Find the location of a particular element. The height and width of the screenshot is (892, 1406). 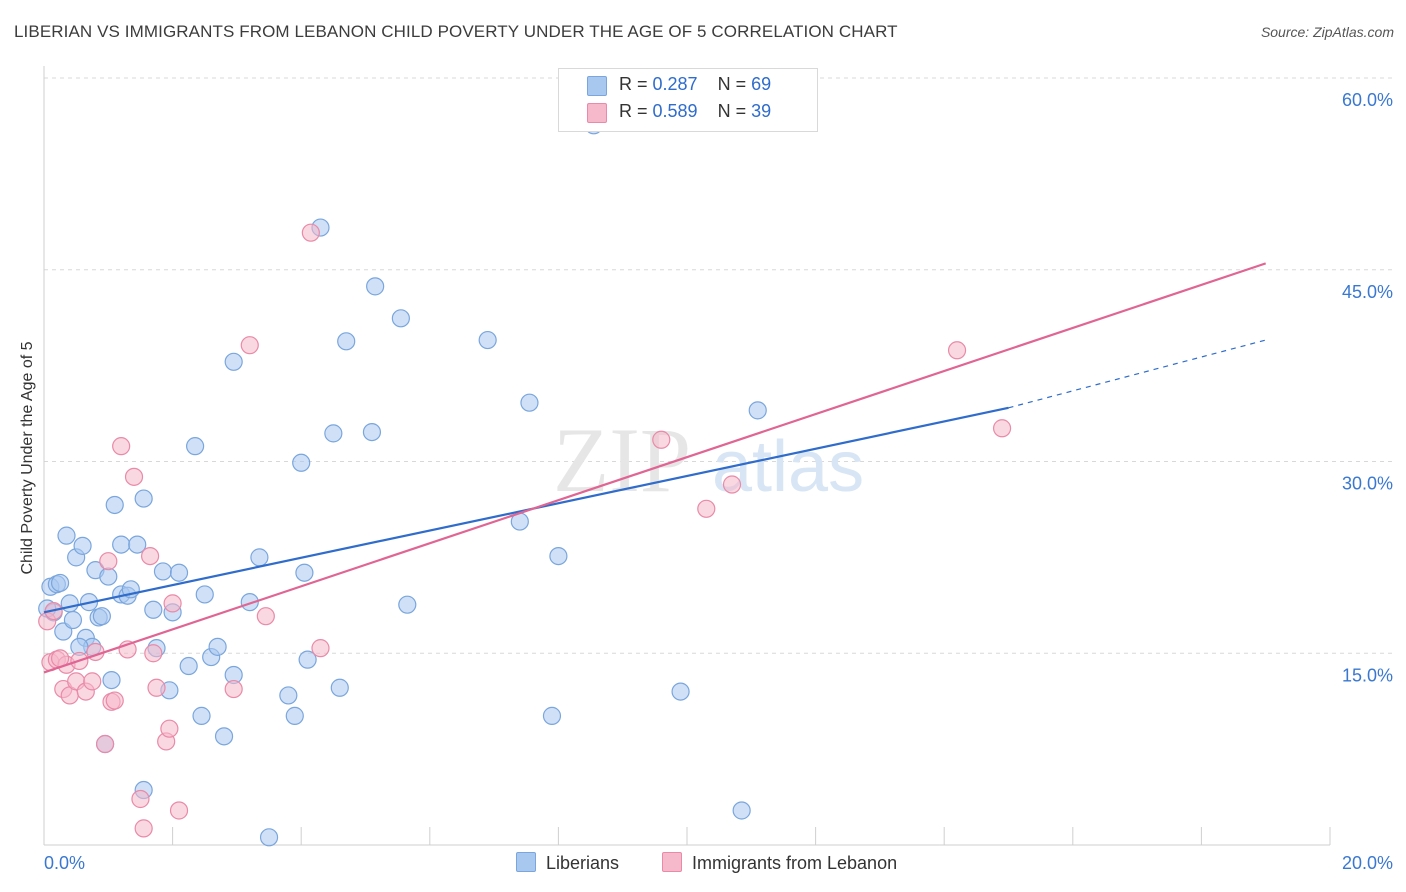

legend-liberians-label: Liberians is located at coordinates (583, 863).